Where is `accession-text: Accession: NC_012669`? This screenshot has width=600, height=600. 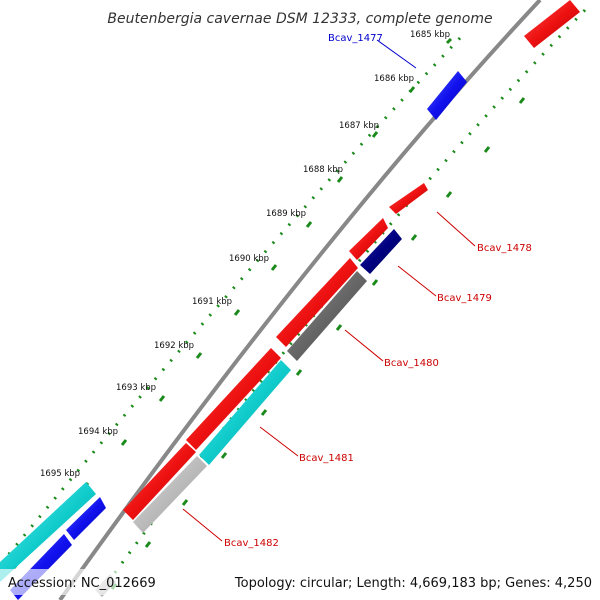 accession-text: Accession: NC_012669 is located at coordinates (82, 583).